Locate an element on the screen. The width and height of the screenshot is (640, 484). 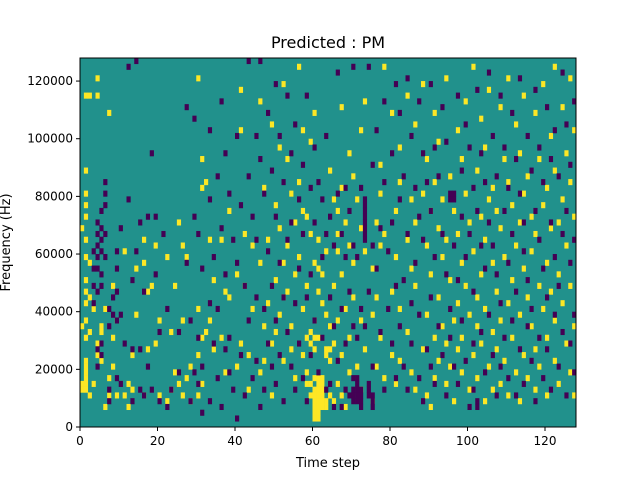
y-axis: 0 20000 40000 60000 80000 100000 120000 is located at coordinates (53, 254).